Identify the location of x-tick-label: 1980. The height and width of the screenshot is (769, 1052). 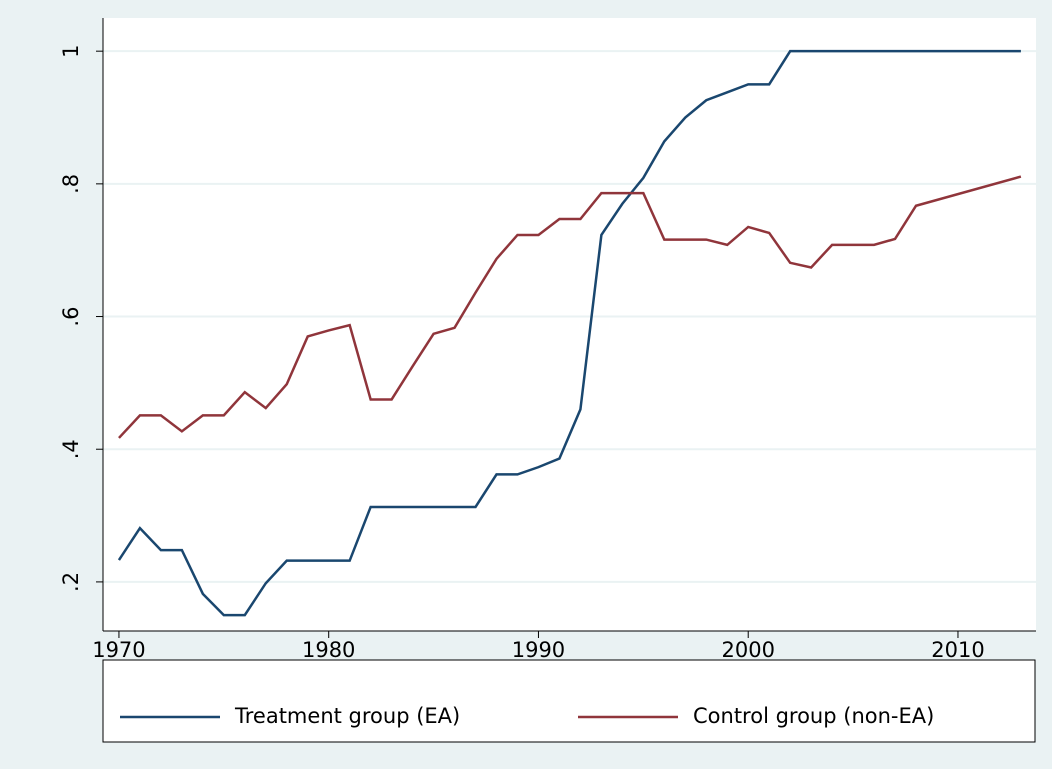
(328, 650).